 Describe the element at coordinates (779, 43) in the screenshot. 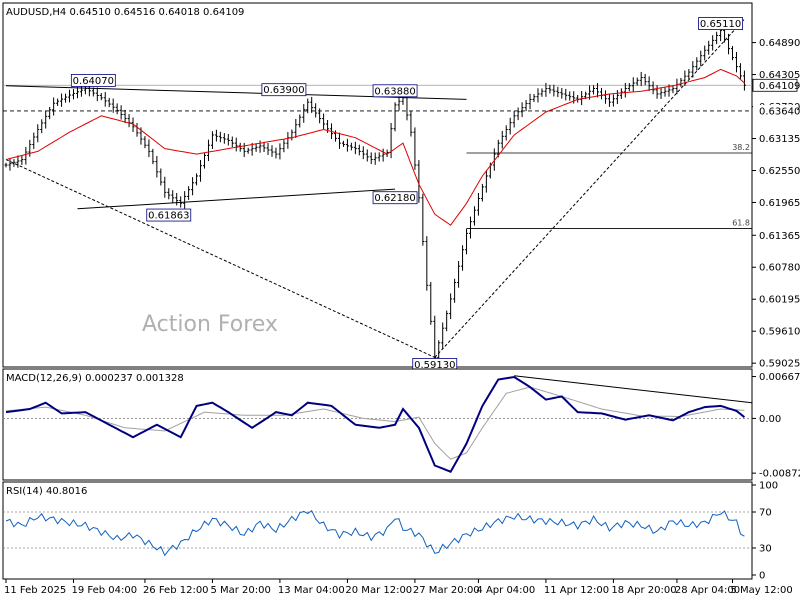

I see `price-tick-label: 0.64890` at that location.